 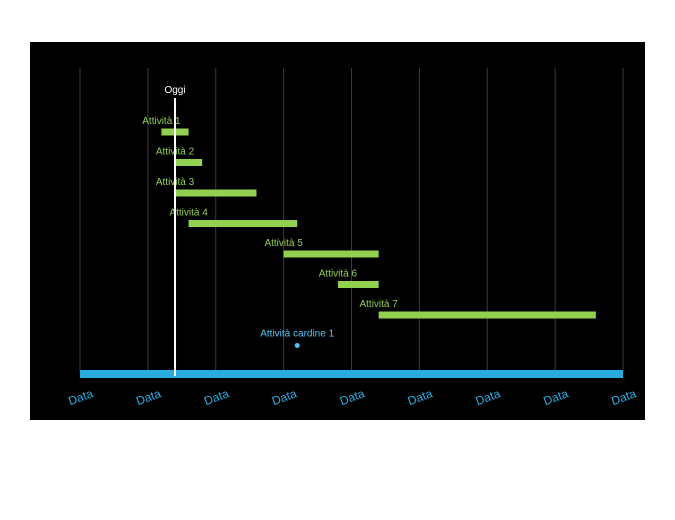 What do you see at coordinates (188, 213) in the screenshot?
I see `task-label: Attività 4` at bounding box center [188, 213].